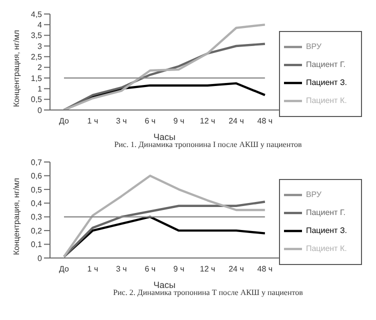 The image size is (376, 320). Describe the element at coordinates (36, 57) in the screenshot. I see `y-tick-label: 2,5` at that location.